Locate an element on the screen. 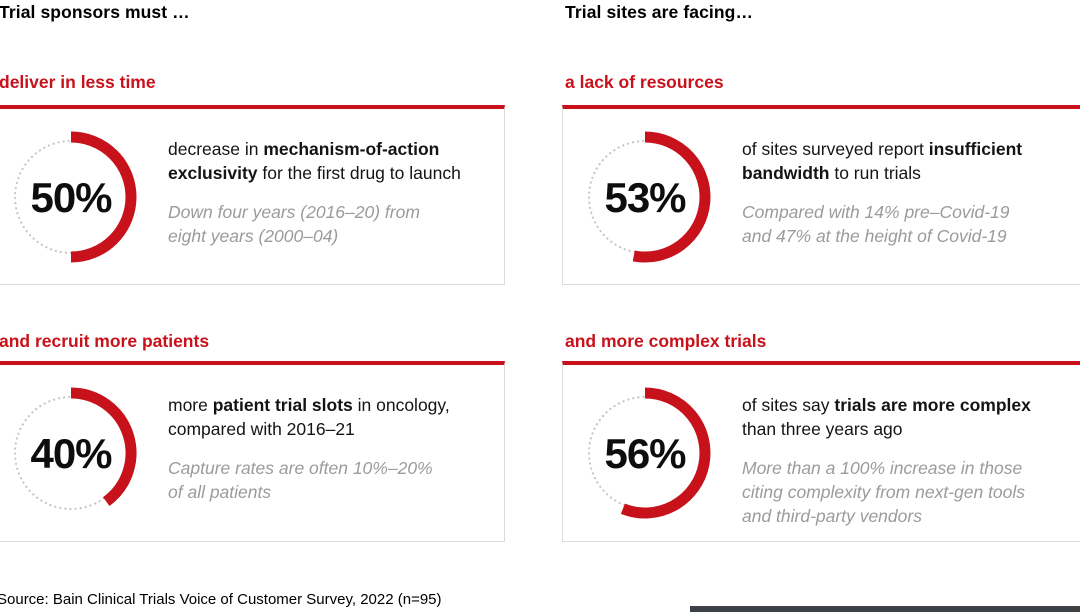  card-title-more-complex-trials: and more complex trials is located at coordinates (666, 341).